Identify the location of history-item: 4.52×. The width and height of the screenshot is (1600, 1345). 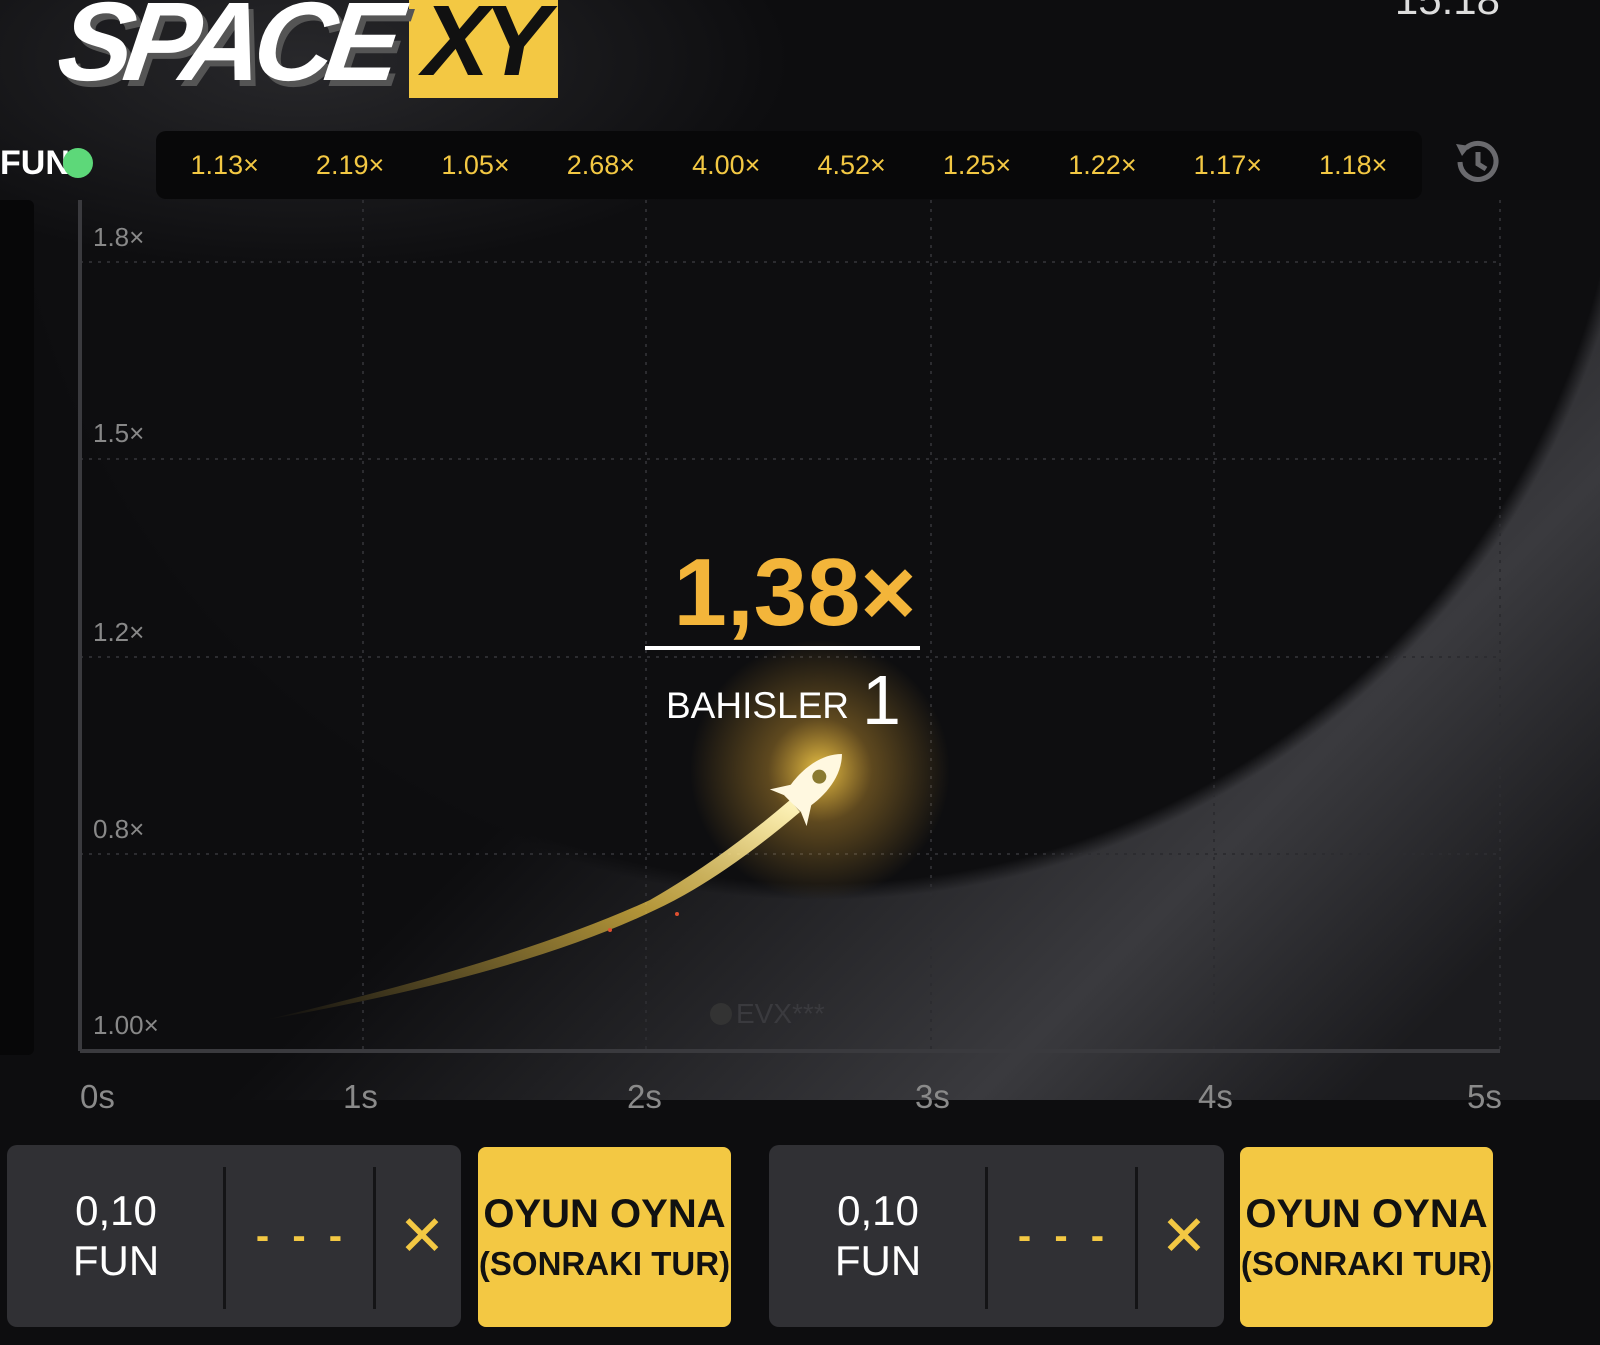
(851, 164).